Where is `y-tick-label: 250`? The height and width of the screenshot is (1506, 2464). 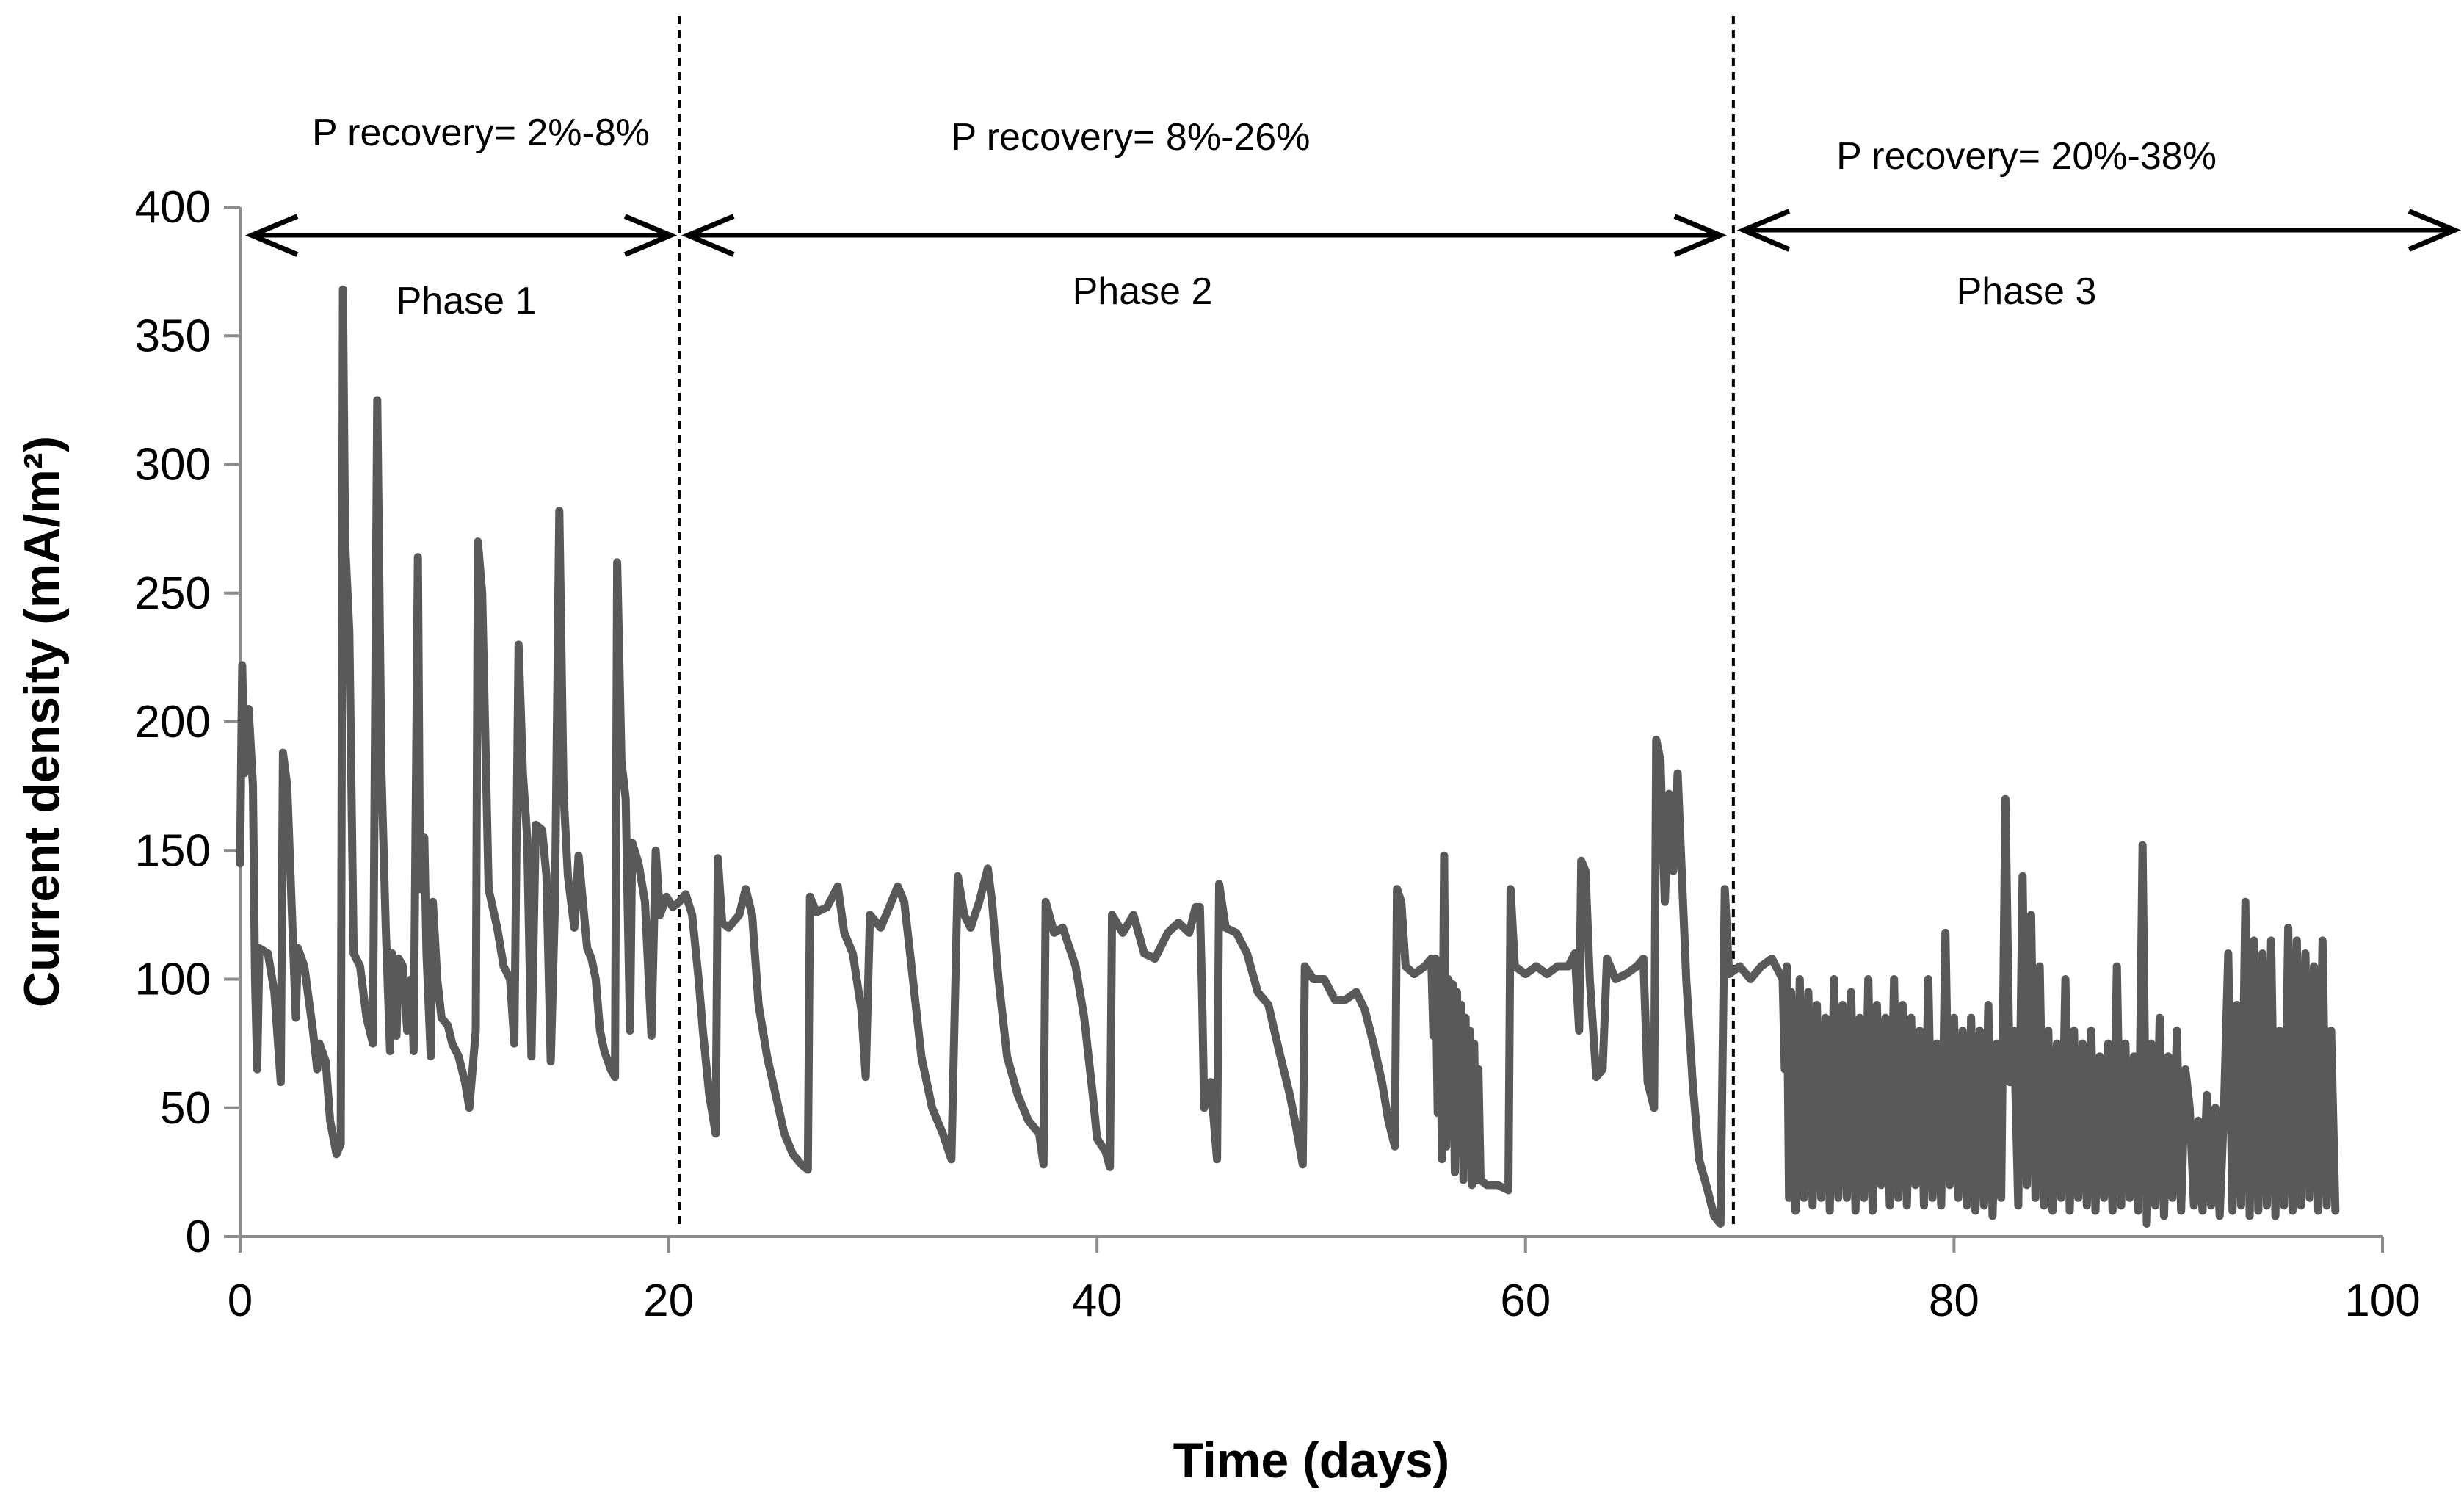
y-tick-label: 250 is located at coordinates (173, 593).